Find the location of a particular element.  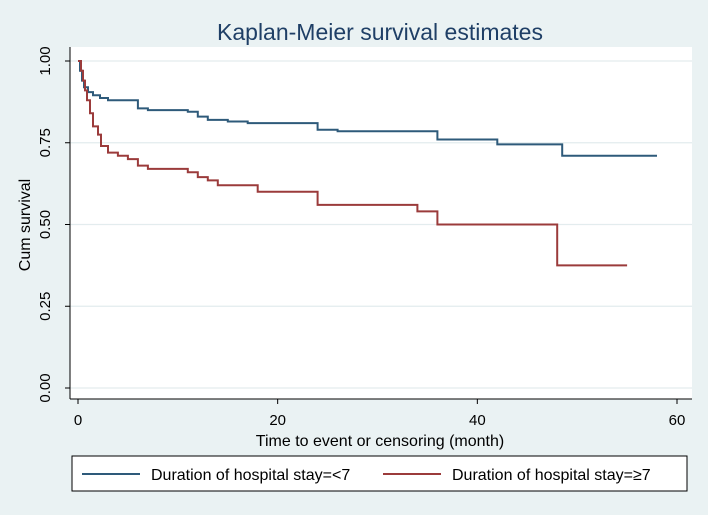

y-tick-label: 0.00 is located at coordinates (45, 387).